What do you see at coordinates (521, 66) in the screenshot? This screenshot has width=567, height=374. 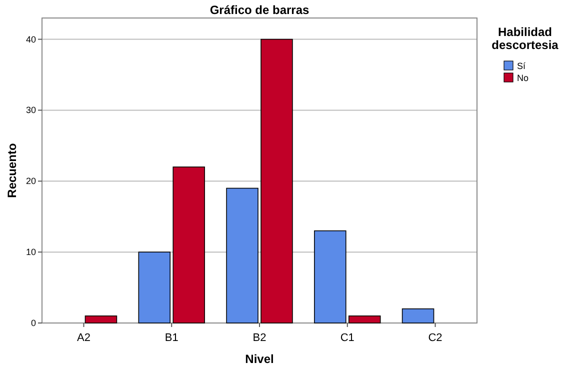 I see `legend-label: Sí` at bounding box center [521, 66].